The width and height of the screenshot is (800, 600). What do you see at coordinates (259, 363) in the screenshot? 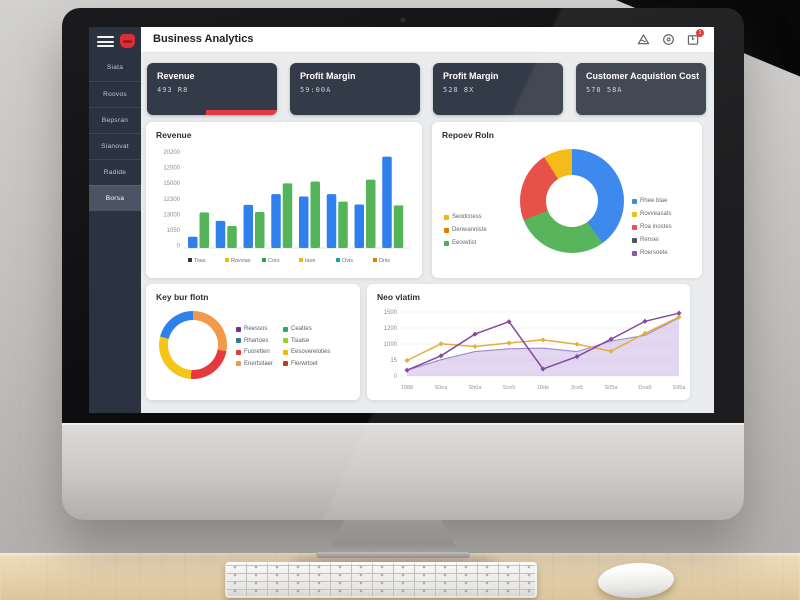
I see `legend-label: Enertsitaer` at bounding box center [259, 363].